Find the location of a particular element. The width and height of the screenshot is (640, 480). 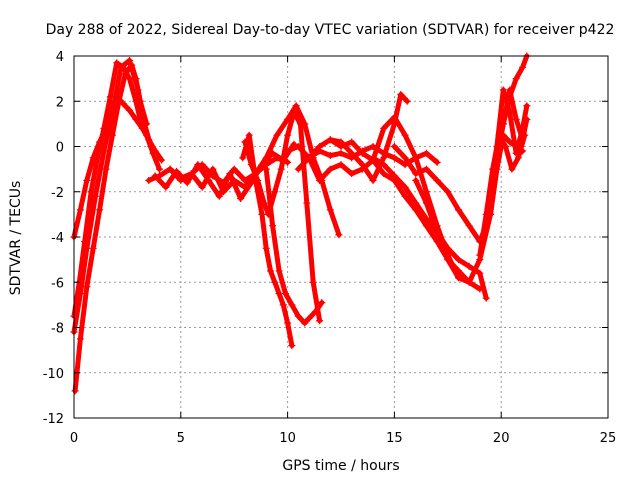

y-tick-label: 4 is located at coordinates (60, 57).